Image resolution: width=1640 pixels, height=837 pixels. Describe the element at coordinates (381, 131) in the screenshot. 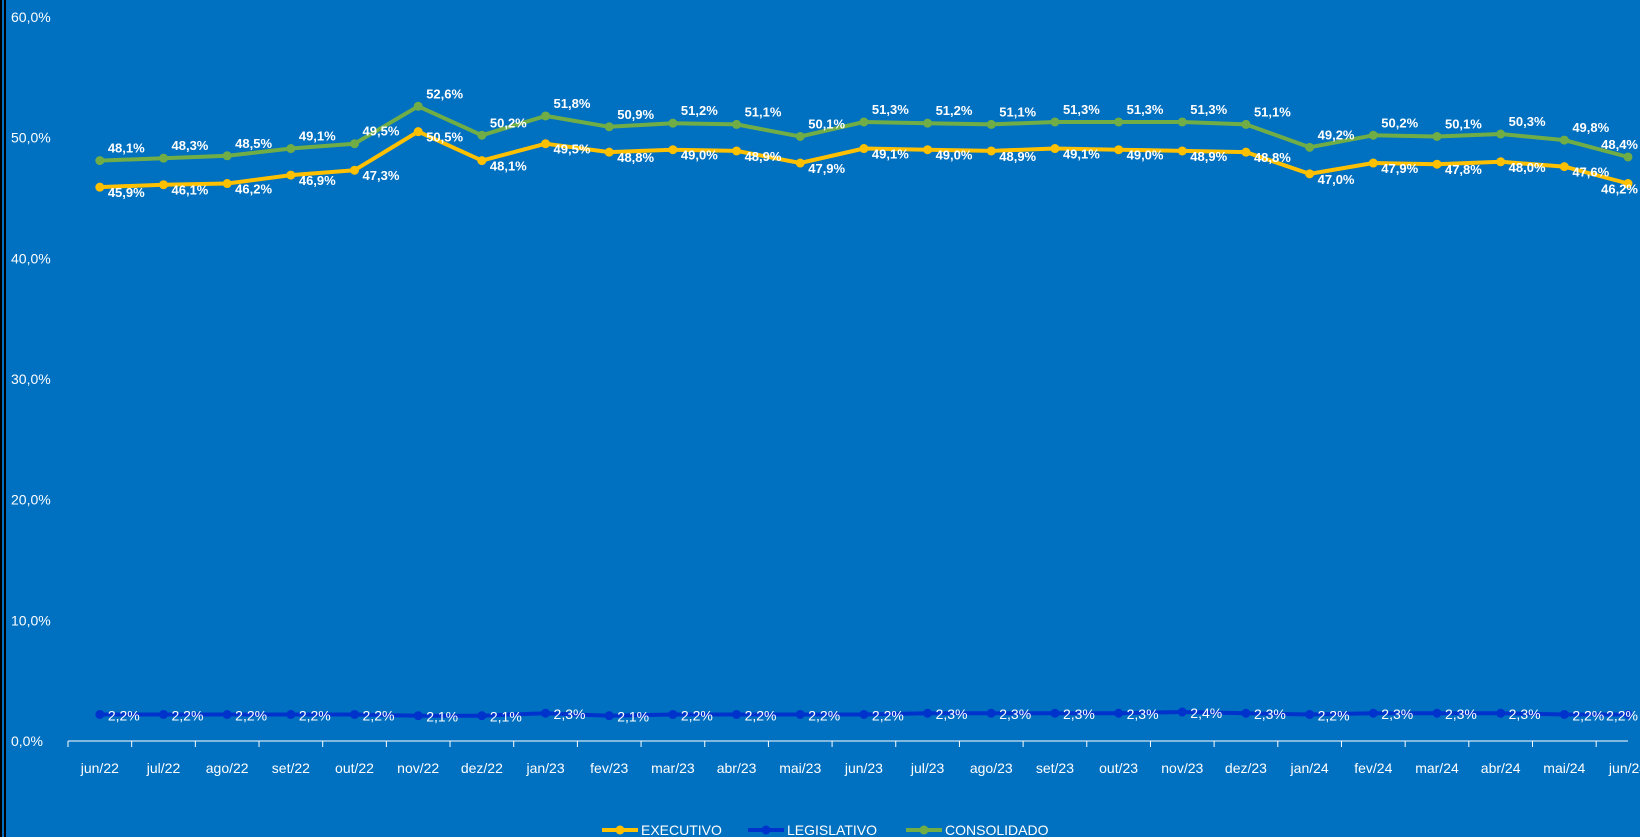

I see `data-label-consolidado: 49,5%` at that location.